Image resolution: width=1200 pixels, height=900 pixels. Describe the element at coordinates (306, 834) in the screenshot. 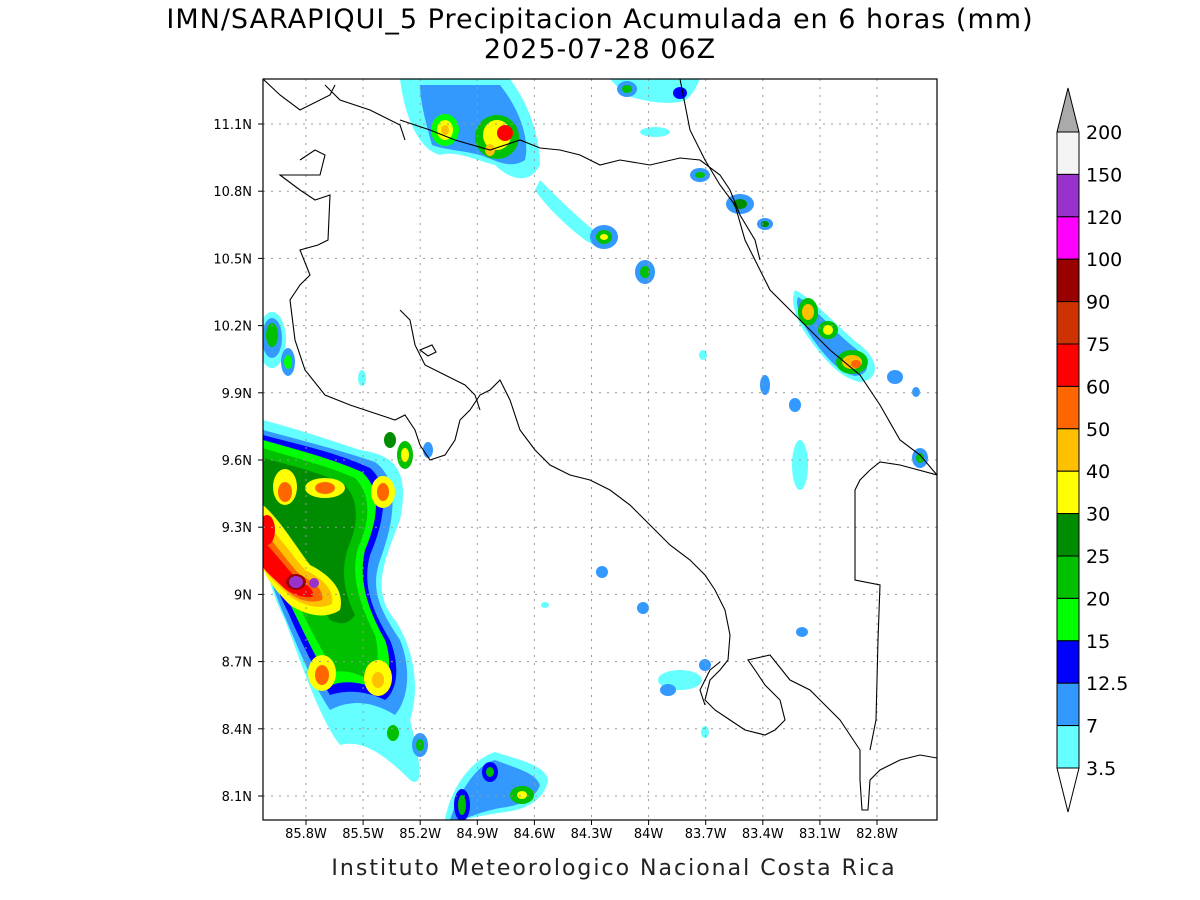

I see `lon-tick-label: 85.8W` at that location.